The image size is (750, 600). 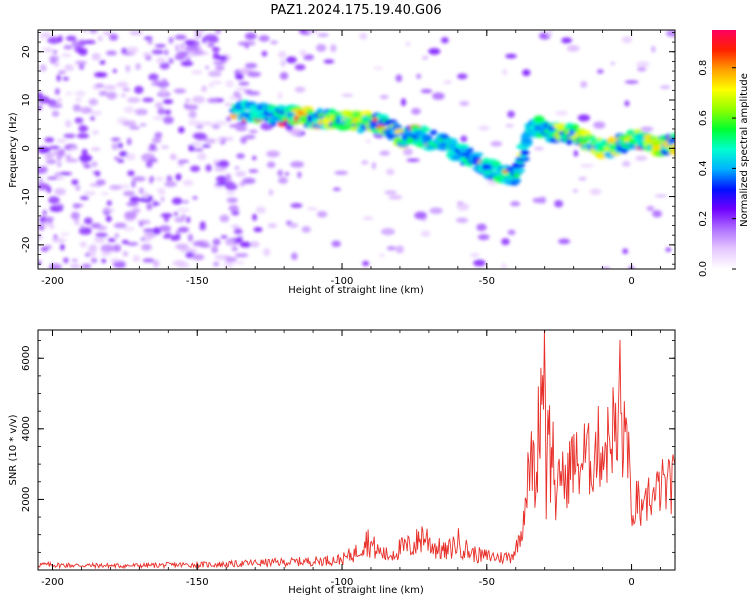 I want to click on spectrogram-x-axis-label: Height of straight line (km), so click(x=356, y=290).